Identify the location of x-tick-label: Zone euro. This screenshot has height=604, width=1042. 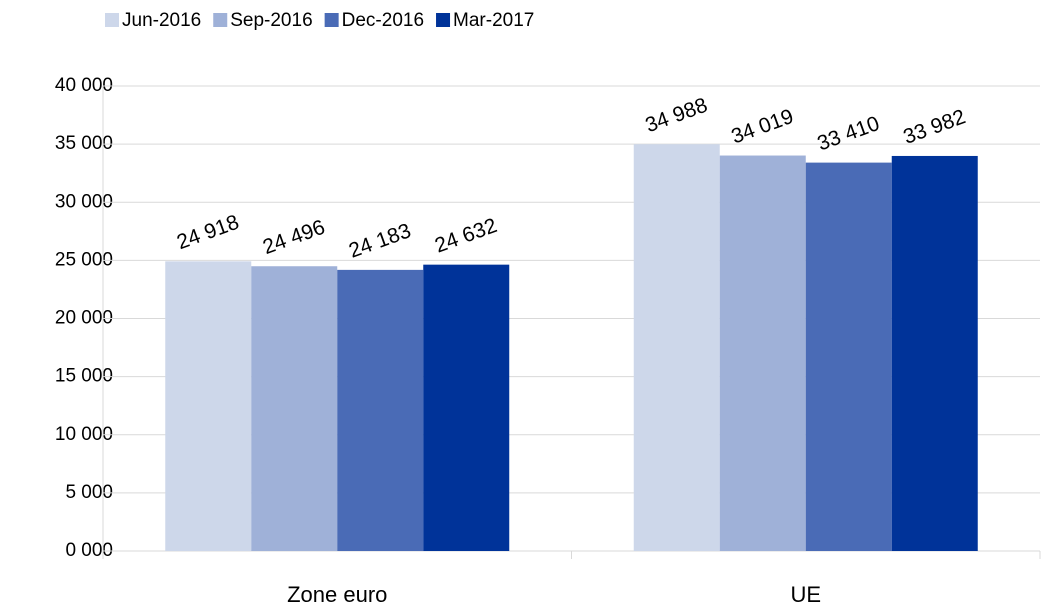
(337, 593).